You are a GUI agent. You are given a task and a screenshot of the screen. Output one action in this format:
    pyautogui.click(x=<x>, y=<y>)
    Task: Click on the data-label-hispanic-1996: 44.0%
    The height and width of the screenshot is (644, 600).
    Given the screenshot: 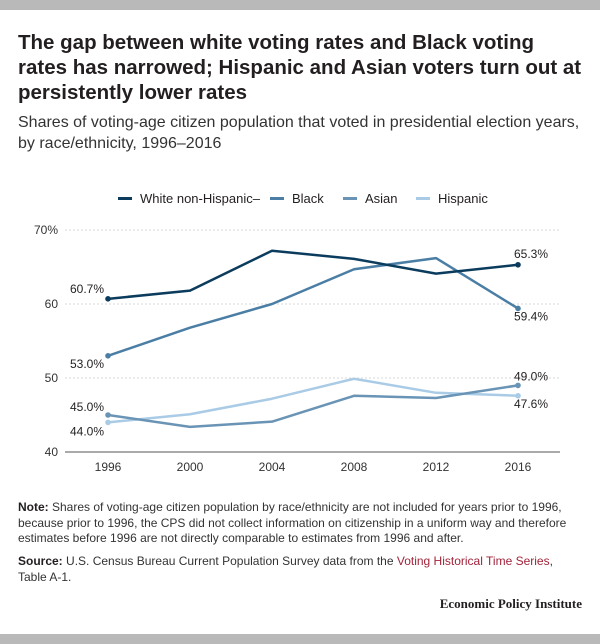 What is the action you would take?
    pyautogui.click(x=87, y=431)
    